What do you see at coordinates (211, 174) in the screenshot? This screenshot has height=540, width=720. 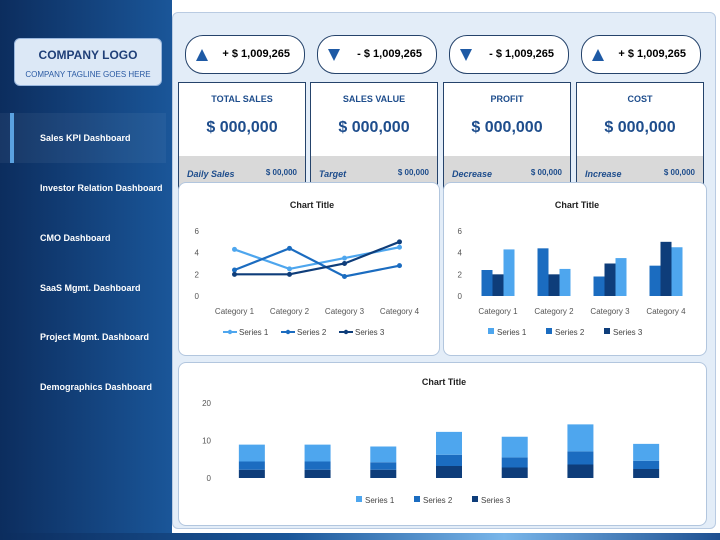 I see `card-footer-label: Daily Sales` at bounding box center [211, 174].